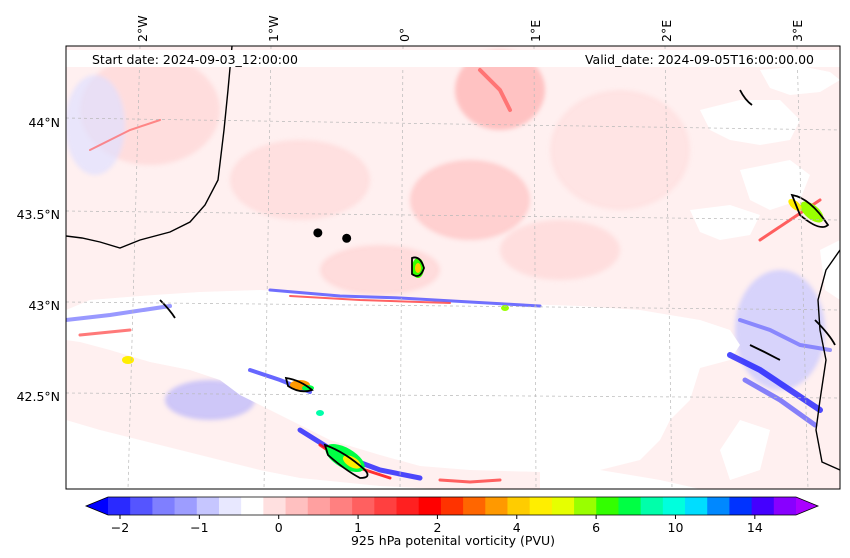 Image resolution: width=850 pixels, height=558 pixels. I want to click on colorbar-tick-label: 1, so click(358, 527).